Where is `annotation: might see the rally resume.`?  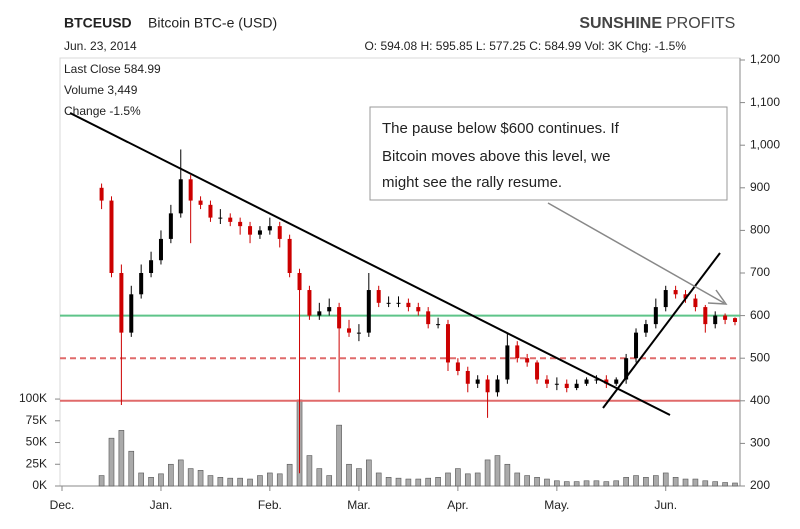 annotation: might see the rally resume. is located at coordinates (472, 182).